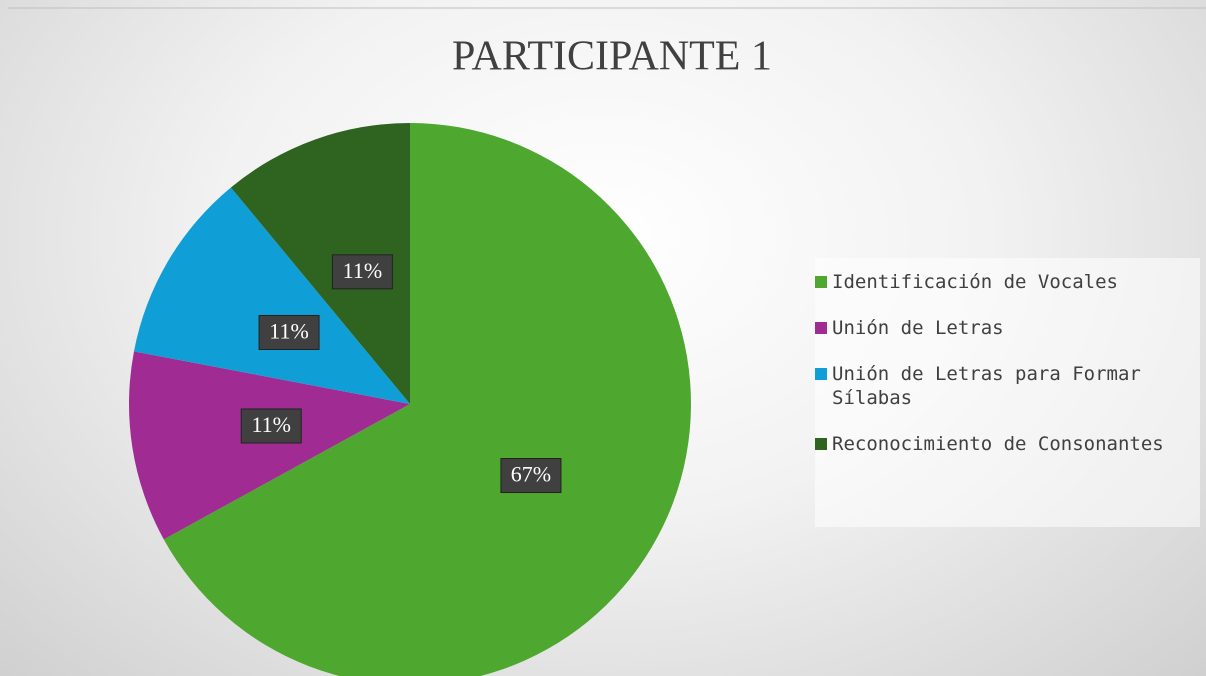  I want to click on chart-title: PARTICIPANTE 1, so click(612, 57).